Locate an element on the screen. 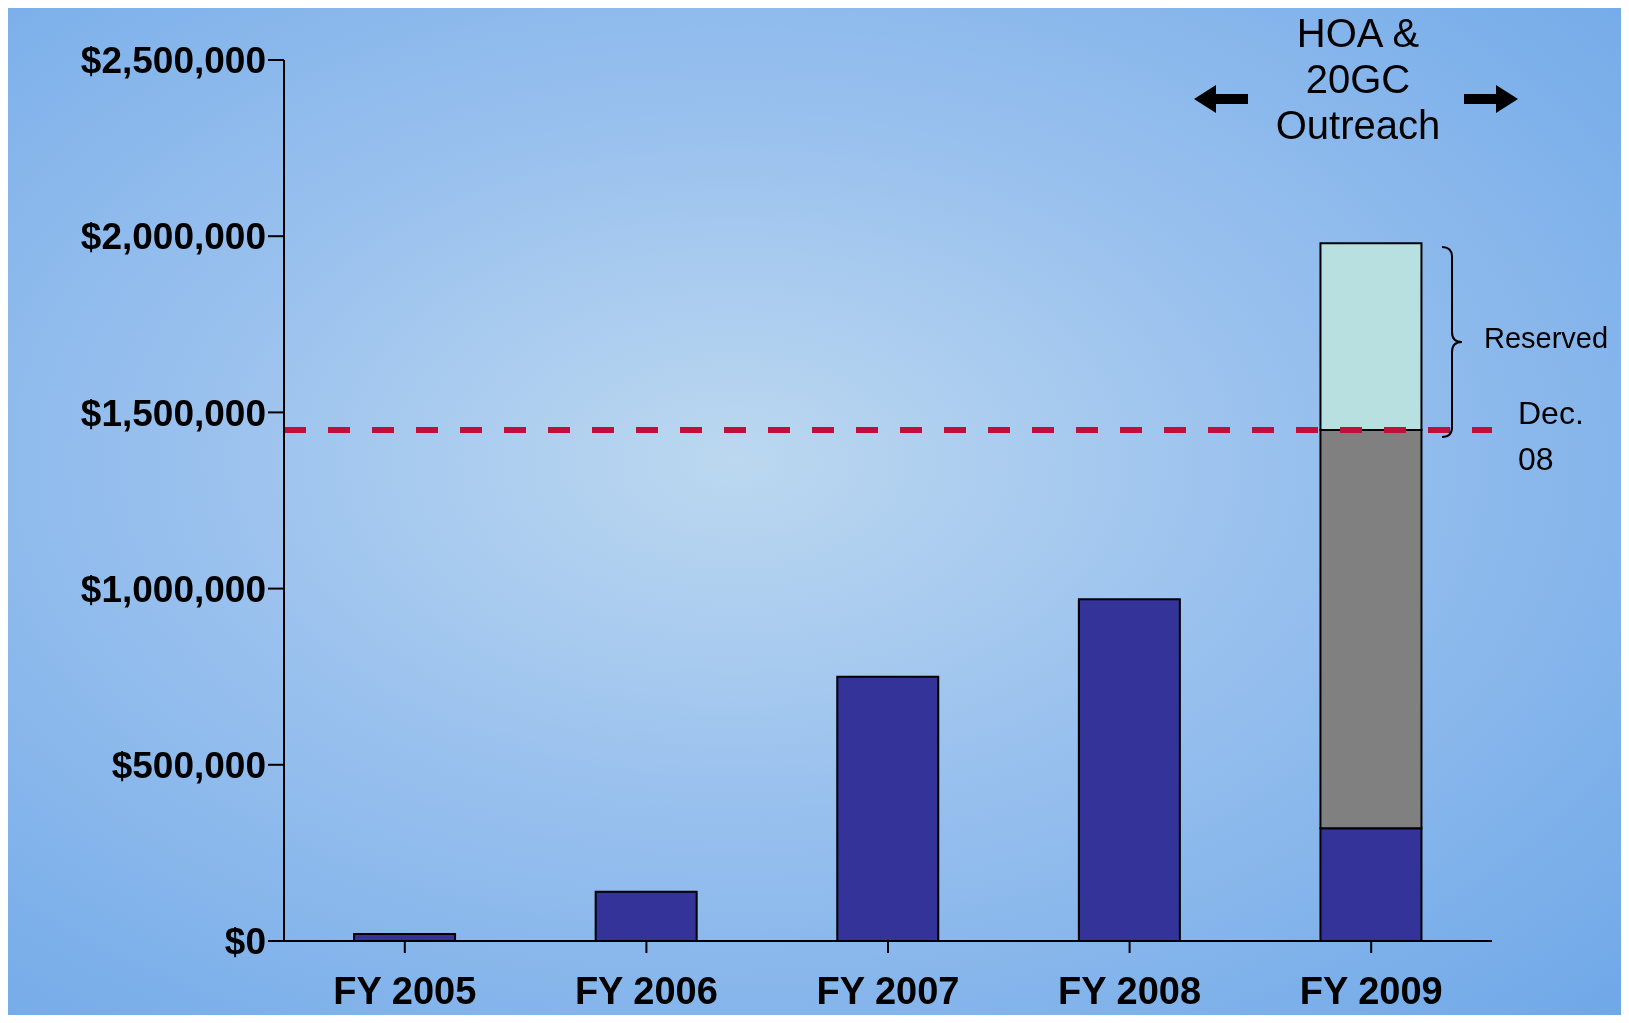 The image size is (1629, 1023). y-tick-label: $1,500,000 is located at coordinates (173, 413).